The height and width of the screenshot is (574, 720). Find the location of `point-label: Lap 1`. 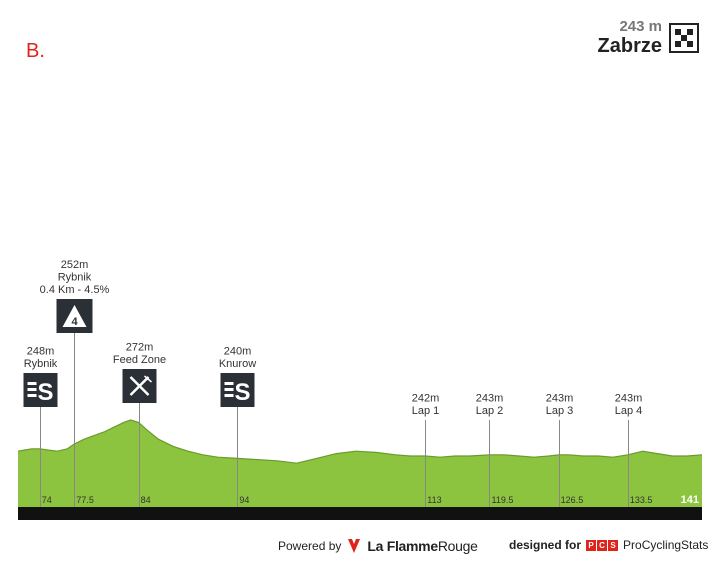

point-label: Lap 1 is located at coordinates (426, 411).